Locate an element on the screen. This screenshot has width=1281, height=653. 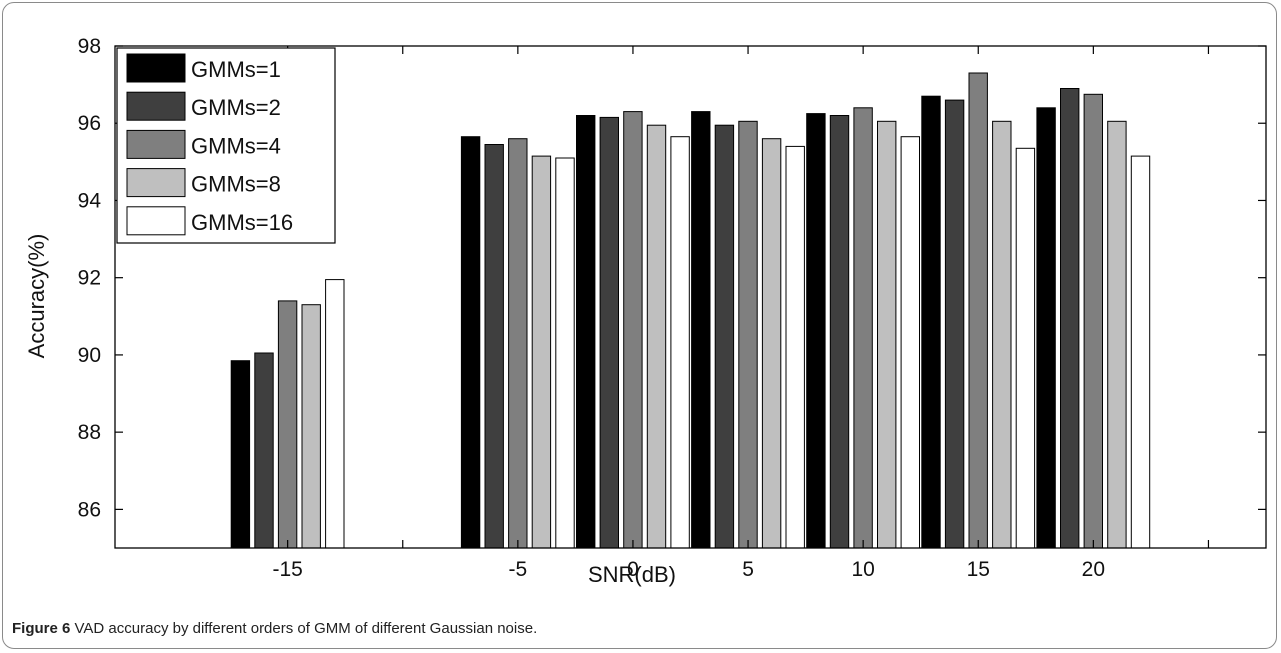
bar-gmms-4--15 is located at coordinates (287, 424).